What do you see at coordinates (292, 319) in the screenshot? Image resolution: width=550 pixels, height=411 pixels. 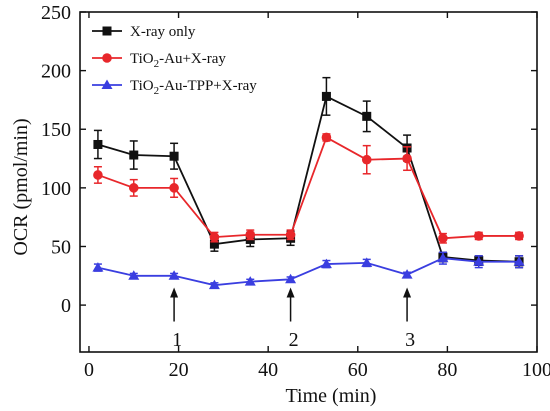 I see `annotations: 1 2 3` at bounding box center [292, 319].